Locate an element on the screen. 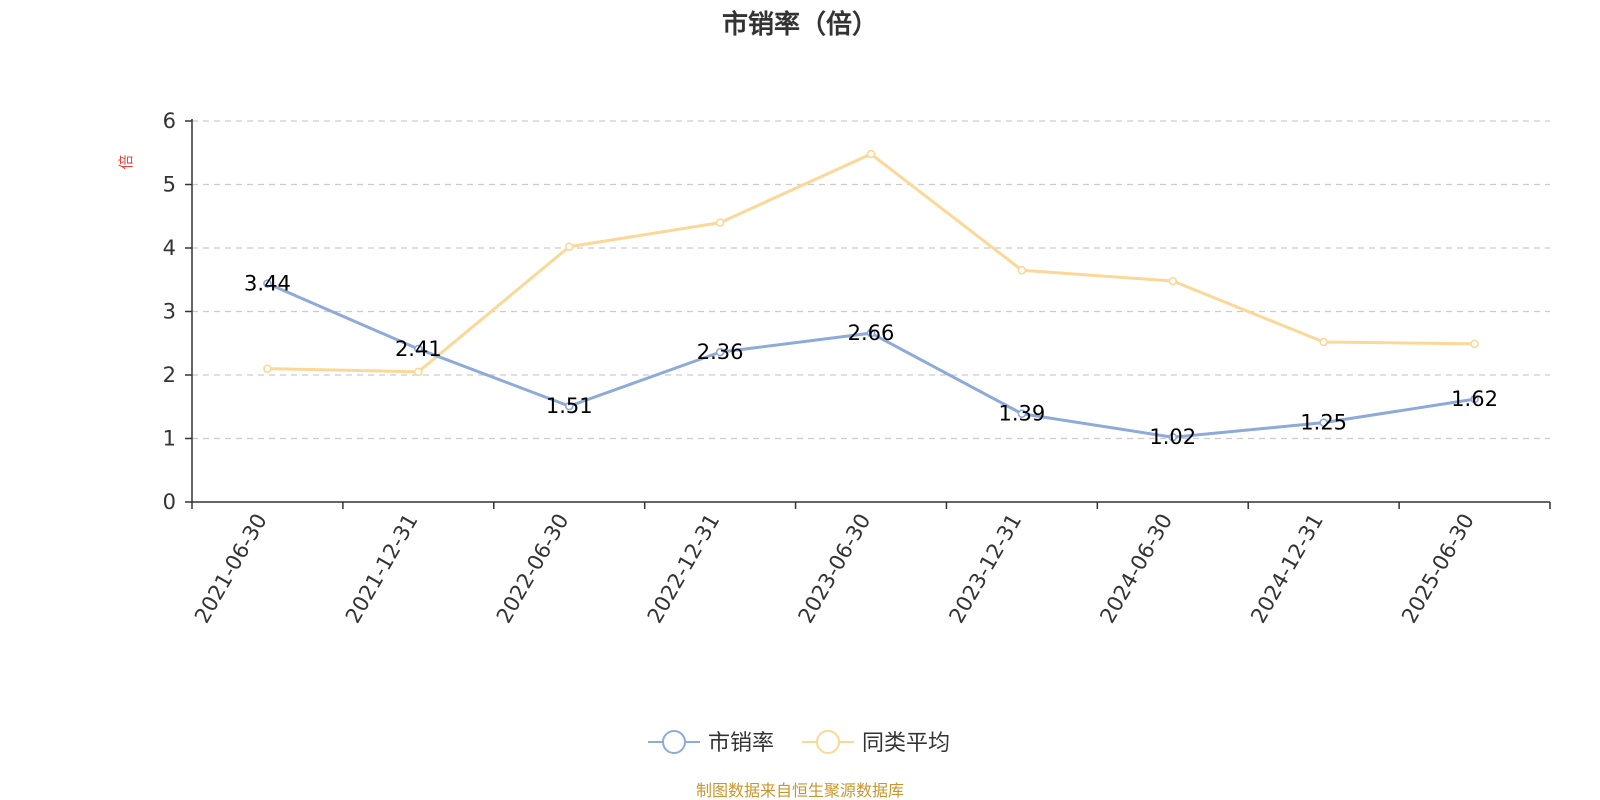 This screenshot has height=800, width=1600. data-label: 2.41 is located at coordinates (418, 349).